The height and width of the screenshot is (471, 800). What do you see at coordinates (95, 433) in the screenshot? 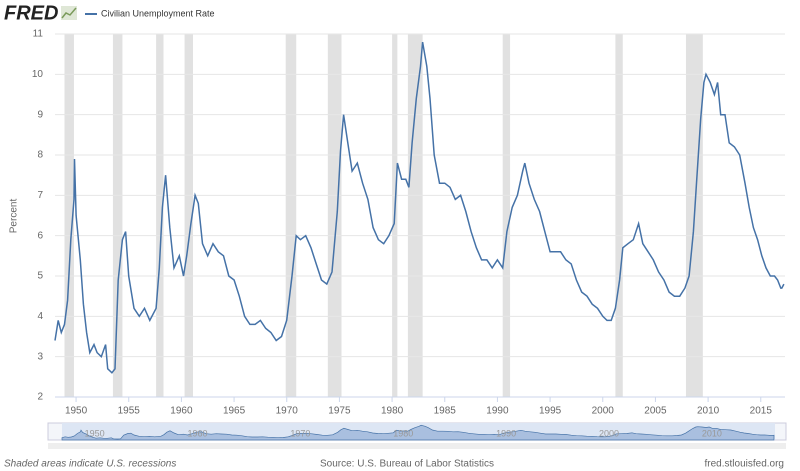
I see `navigator-tick-label: 1950` at bounding box center [95, 433].